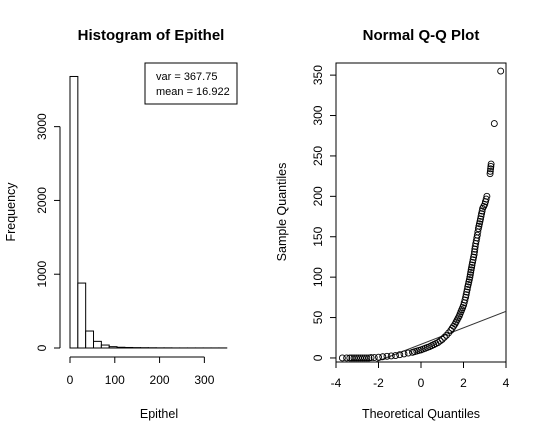  Describe the element at coordinates (323, 213) in the screenshot. I see `qq-y-axis: 0 50 100 150 200 250 300 350` at that location.